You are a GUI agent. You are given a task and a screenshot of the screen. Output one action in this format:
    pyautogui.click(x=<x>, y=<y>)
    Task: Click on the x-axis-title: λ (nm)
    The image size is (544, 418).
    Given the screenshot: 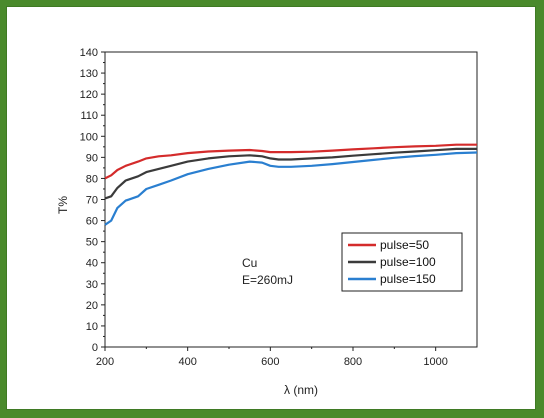 What is the action you would take?
    pyautogui.click(x=301, y=390)
    